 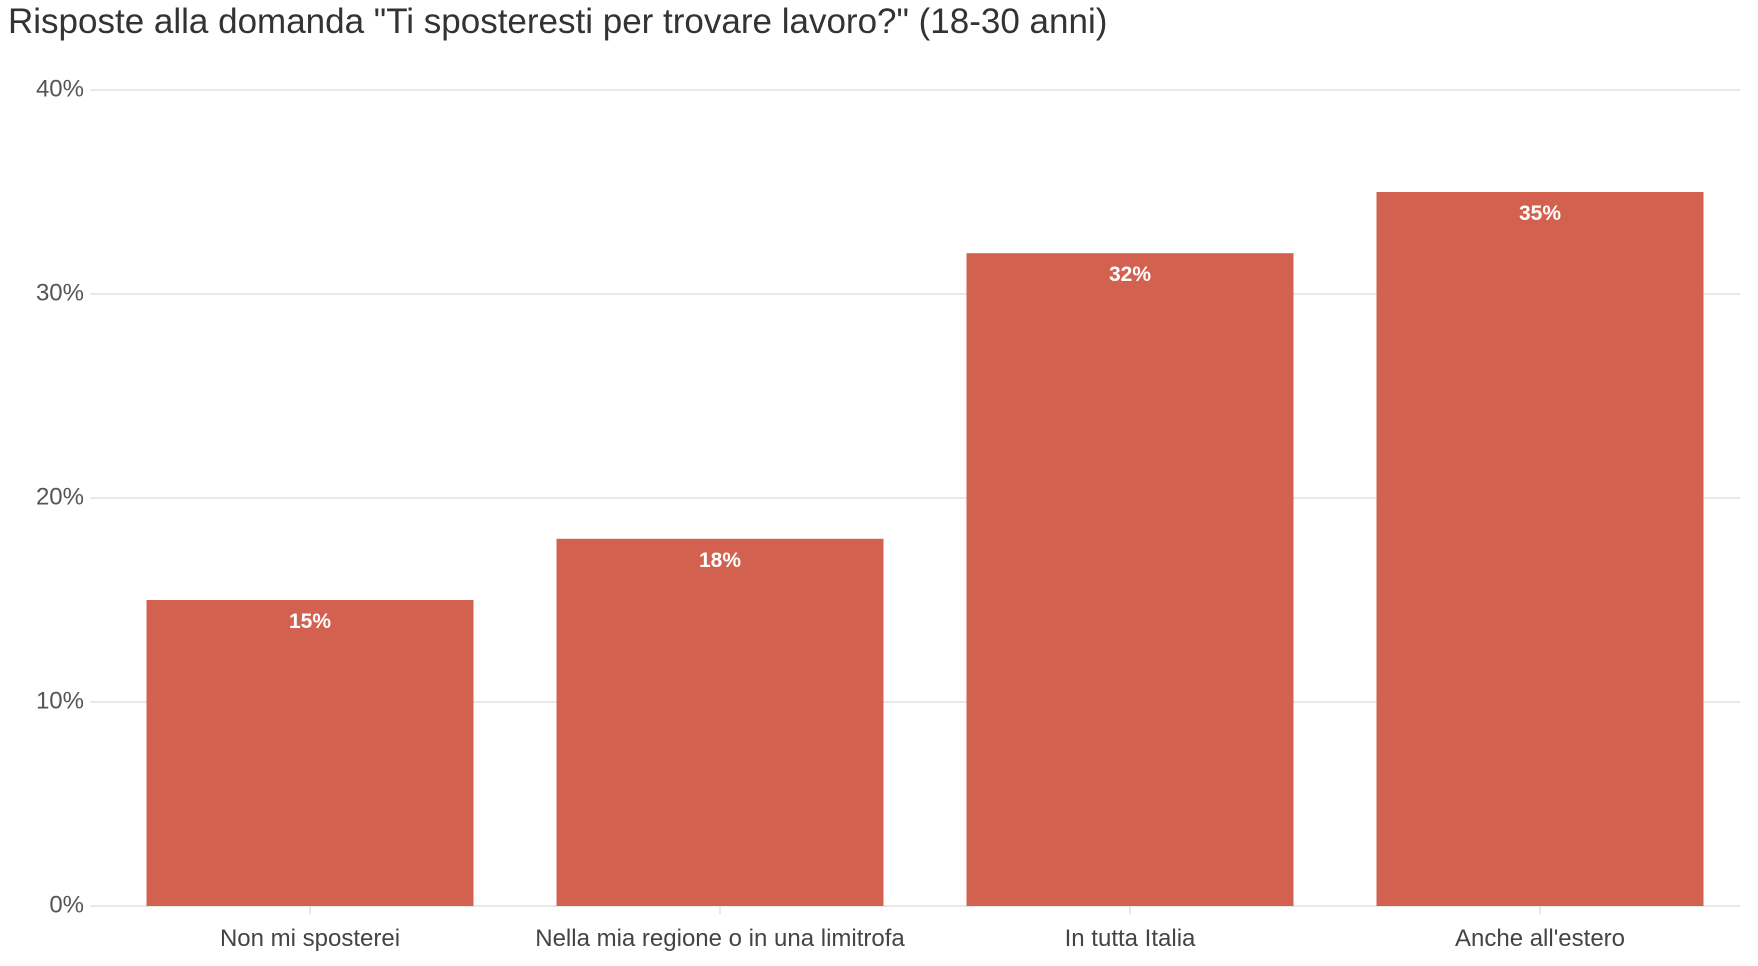 What do you see at coordinates (720, 560) in the screenshot?
I see `bar-value-label: 18%` at bounding box center [720, 560].